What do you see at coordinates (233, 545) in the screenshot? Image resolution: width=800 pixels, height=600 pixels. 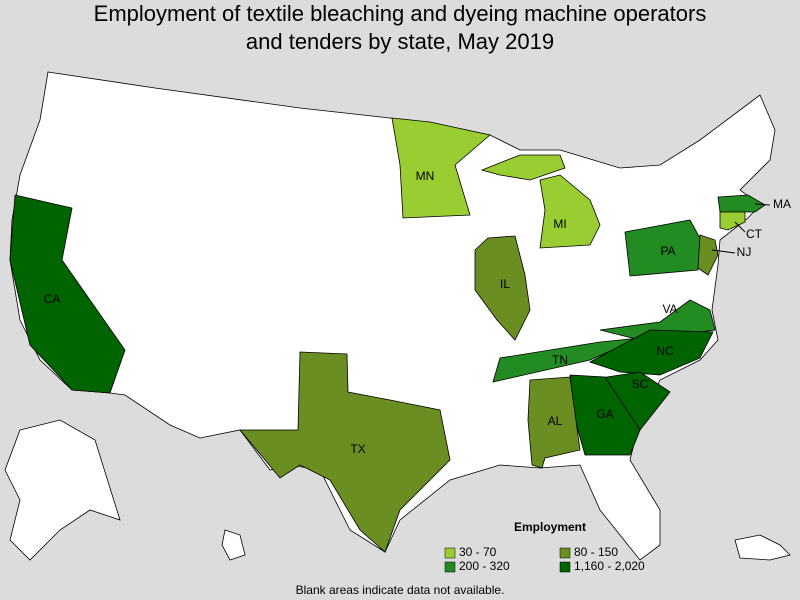 I see `hawaii` at bounding box center [233, 545].